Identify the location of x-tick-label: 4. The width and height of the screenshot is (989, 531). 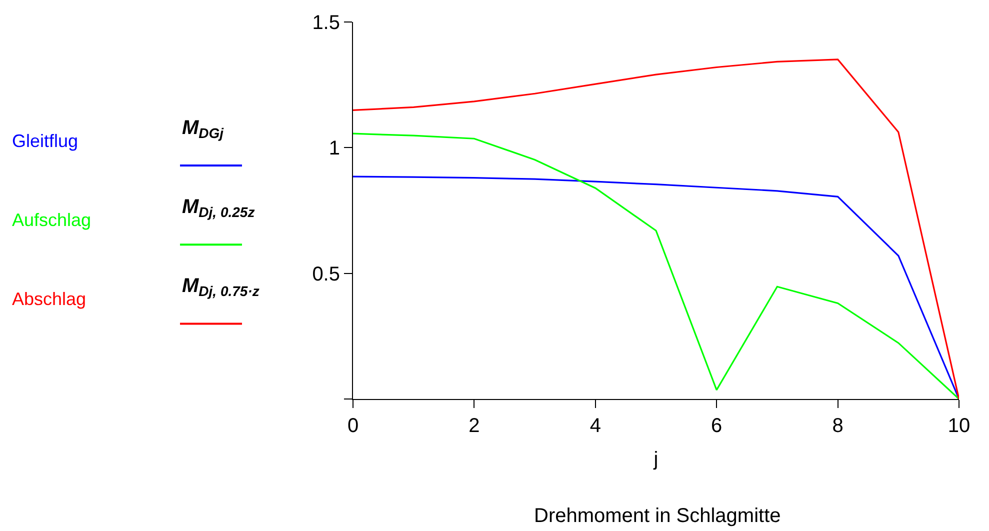
(595, 426).